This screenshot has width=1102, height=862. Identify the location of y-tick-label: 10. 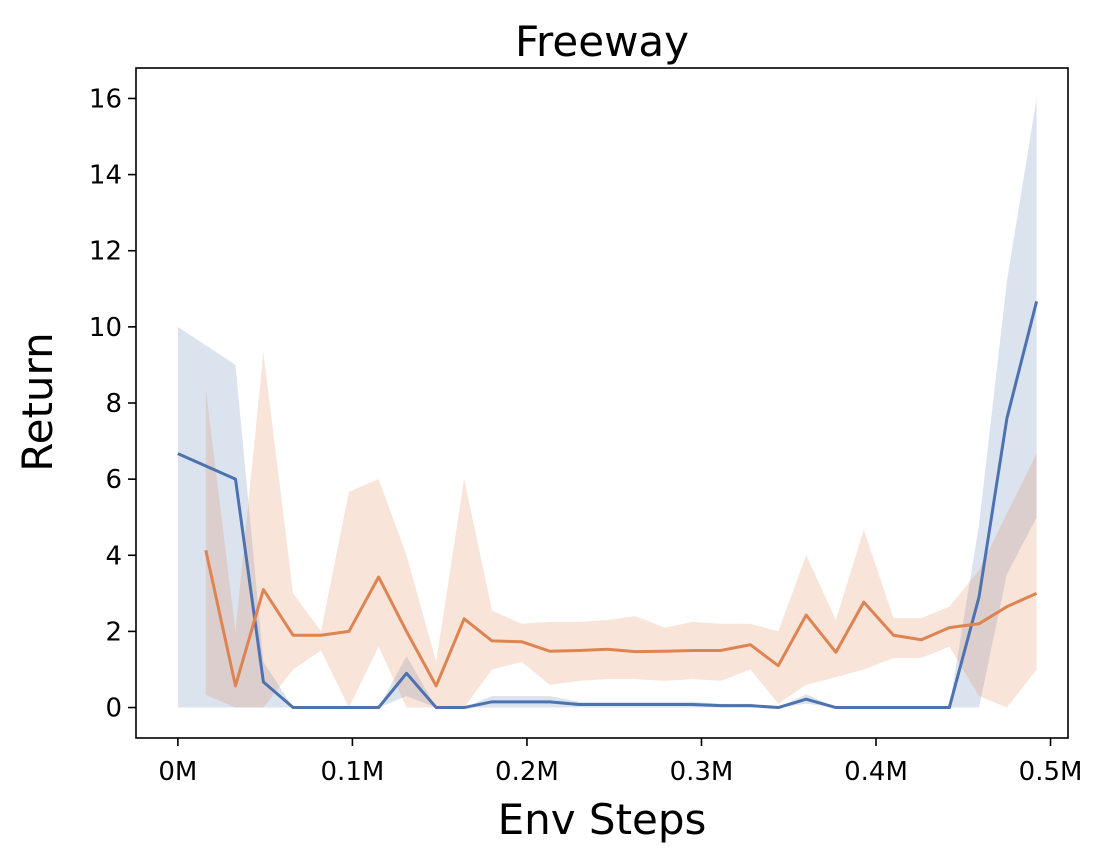
(105, 328).